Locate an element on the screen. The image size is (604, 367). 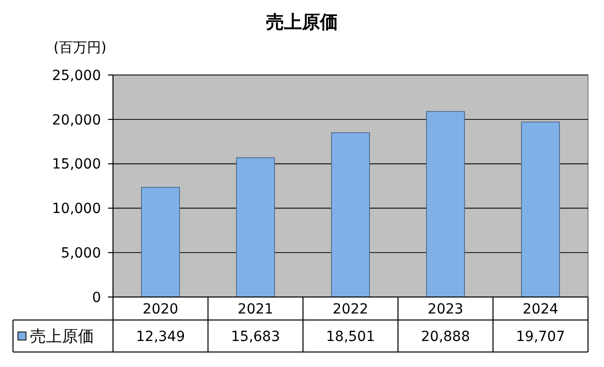
legend-label: 売上原価 is located at coordinates (62, 336).